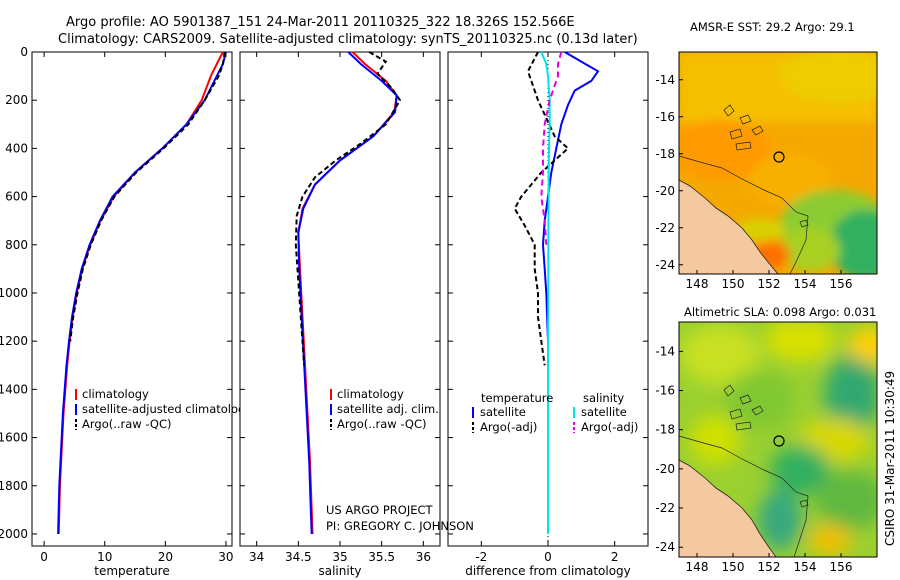  Describe the element at coordinates (423, 557) in the screenshot. I see `salinity-xtick-label: 36` at that location.